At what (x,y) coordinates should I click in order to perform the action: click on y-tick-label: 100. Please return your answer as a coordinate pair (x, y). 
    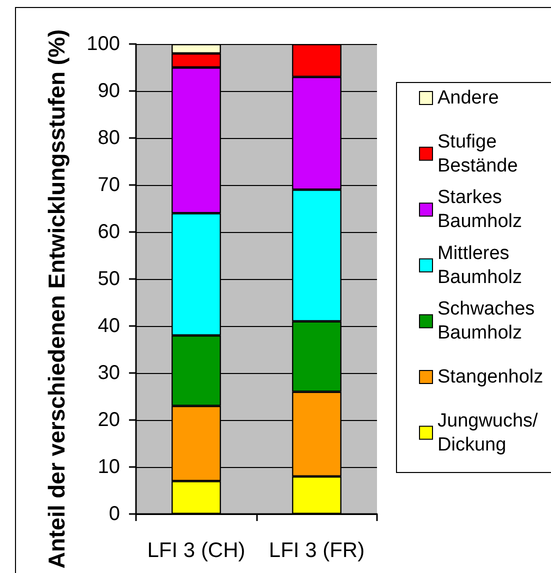
    Looking at the image, I should click on (103, 44).